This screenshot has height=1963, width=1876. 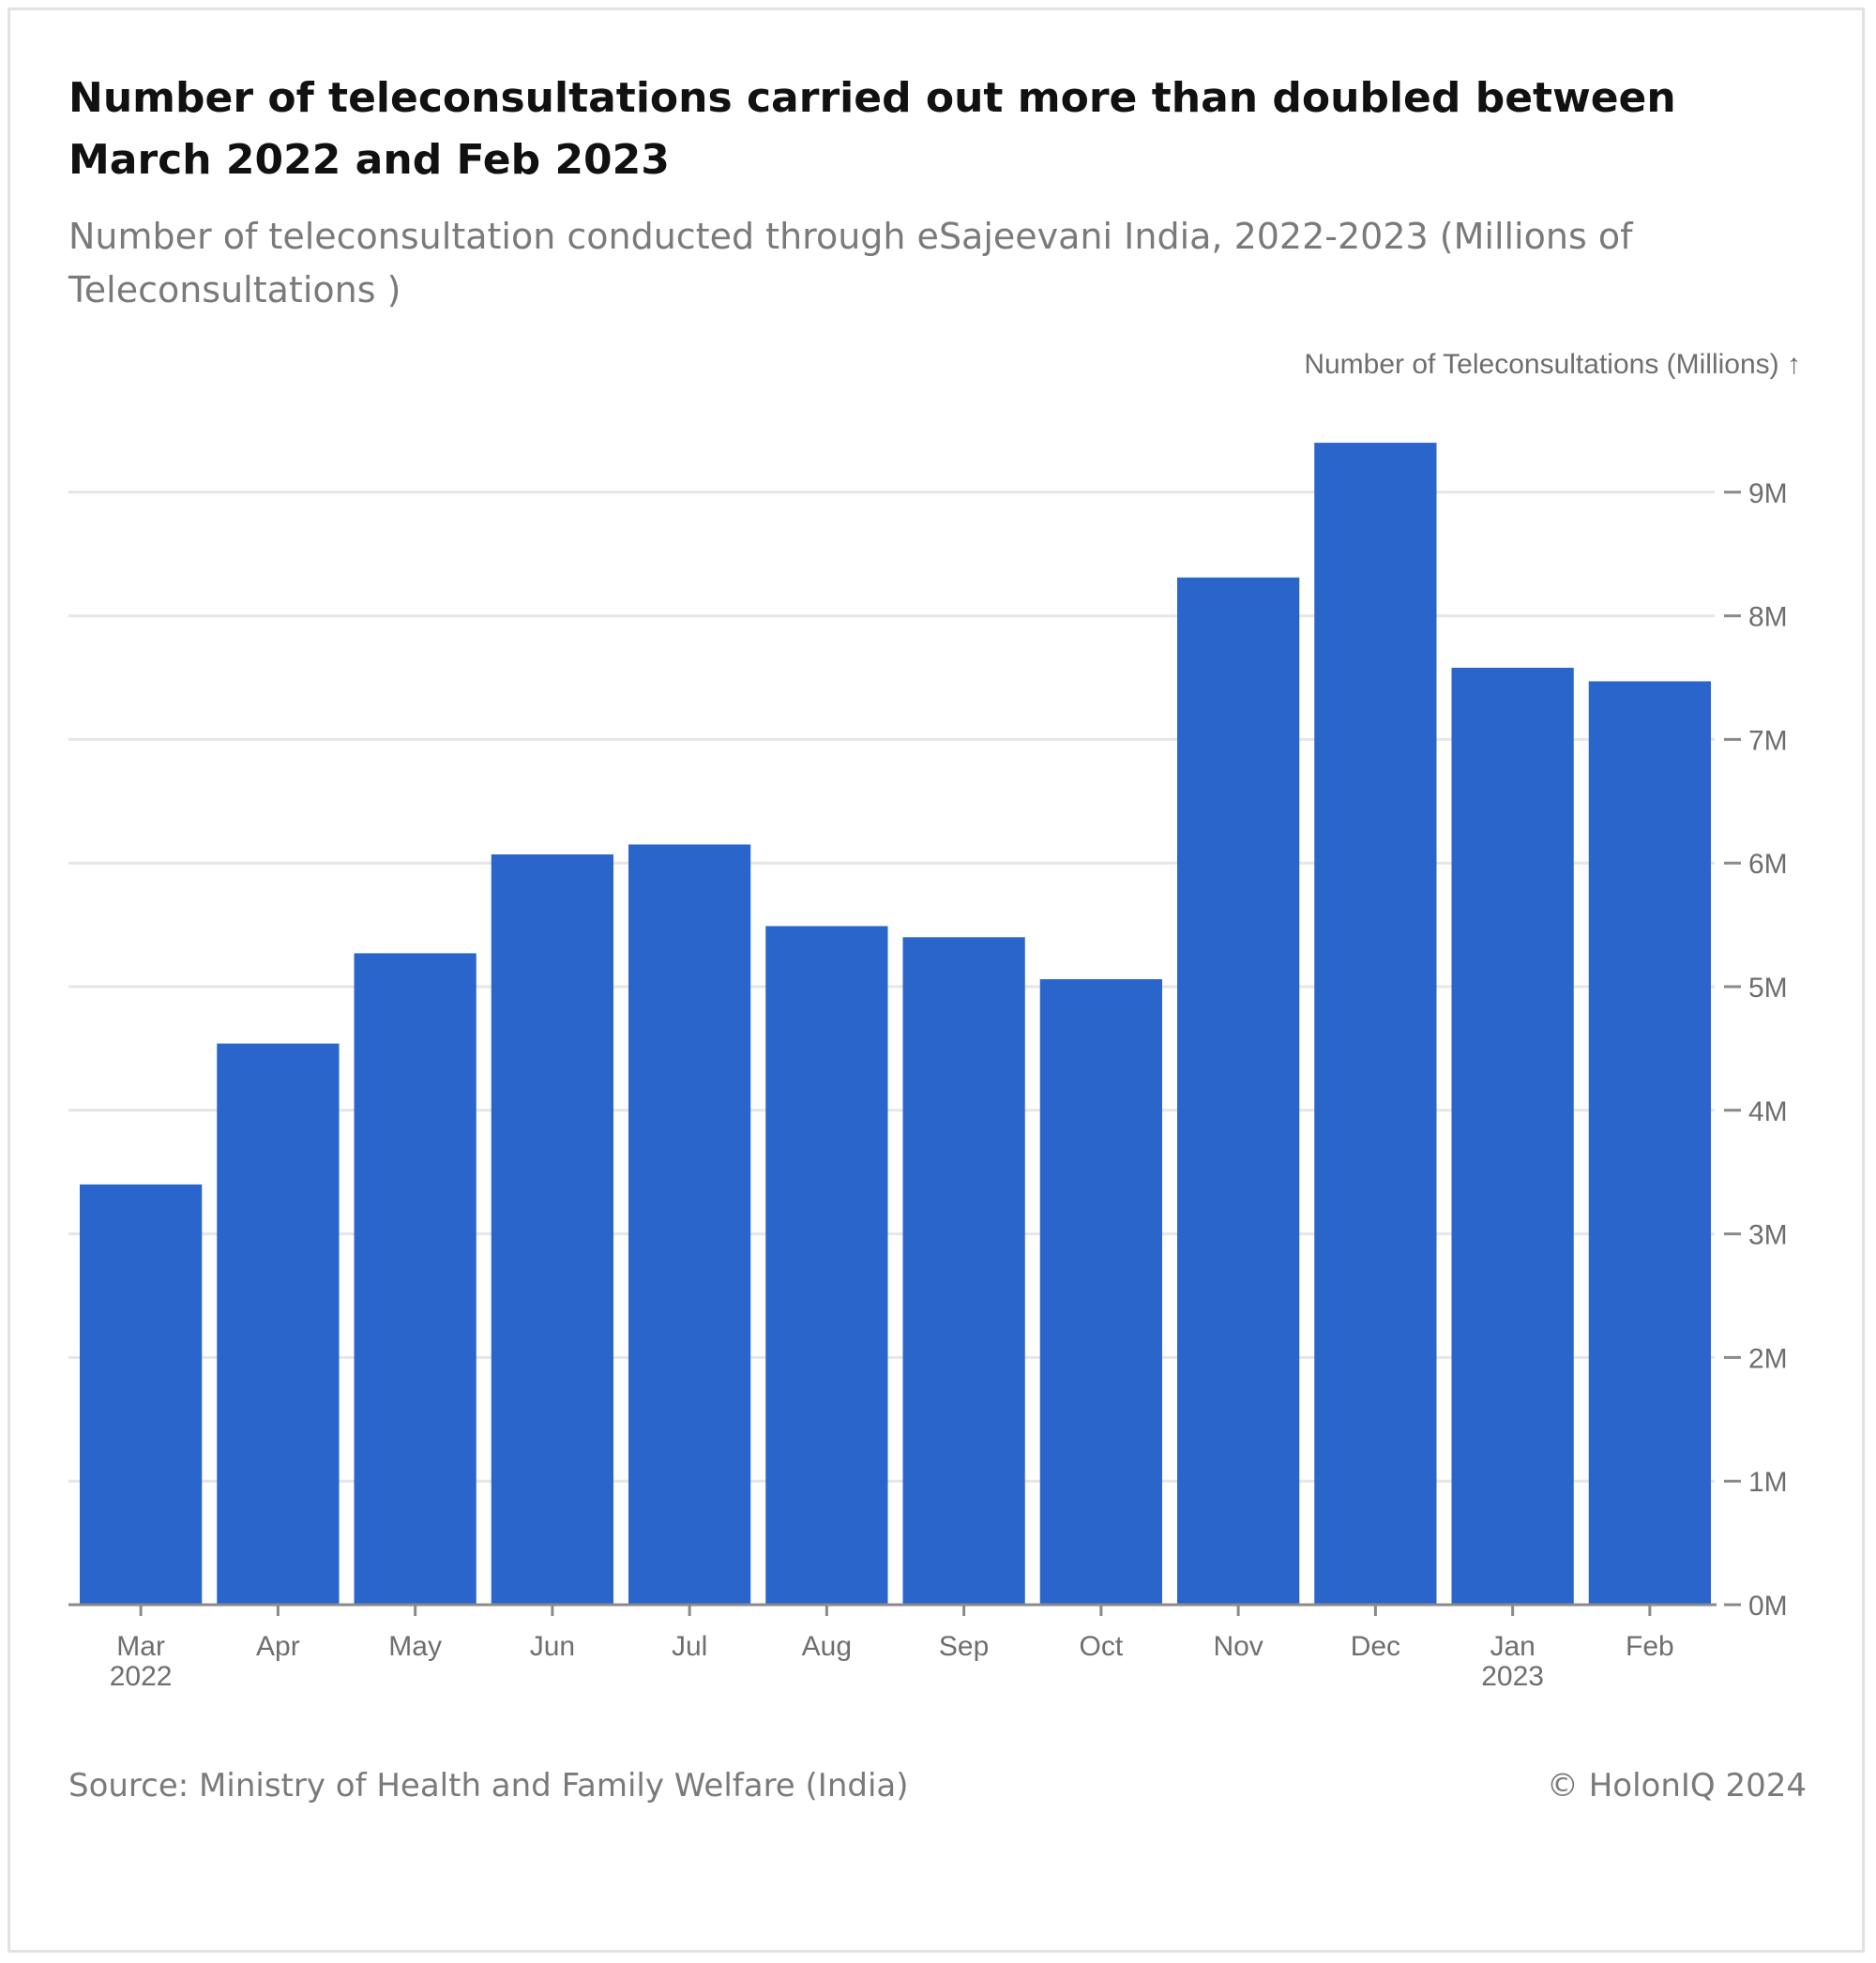 I want to click on bar-apr, so click(x=278, y=1324).